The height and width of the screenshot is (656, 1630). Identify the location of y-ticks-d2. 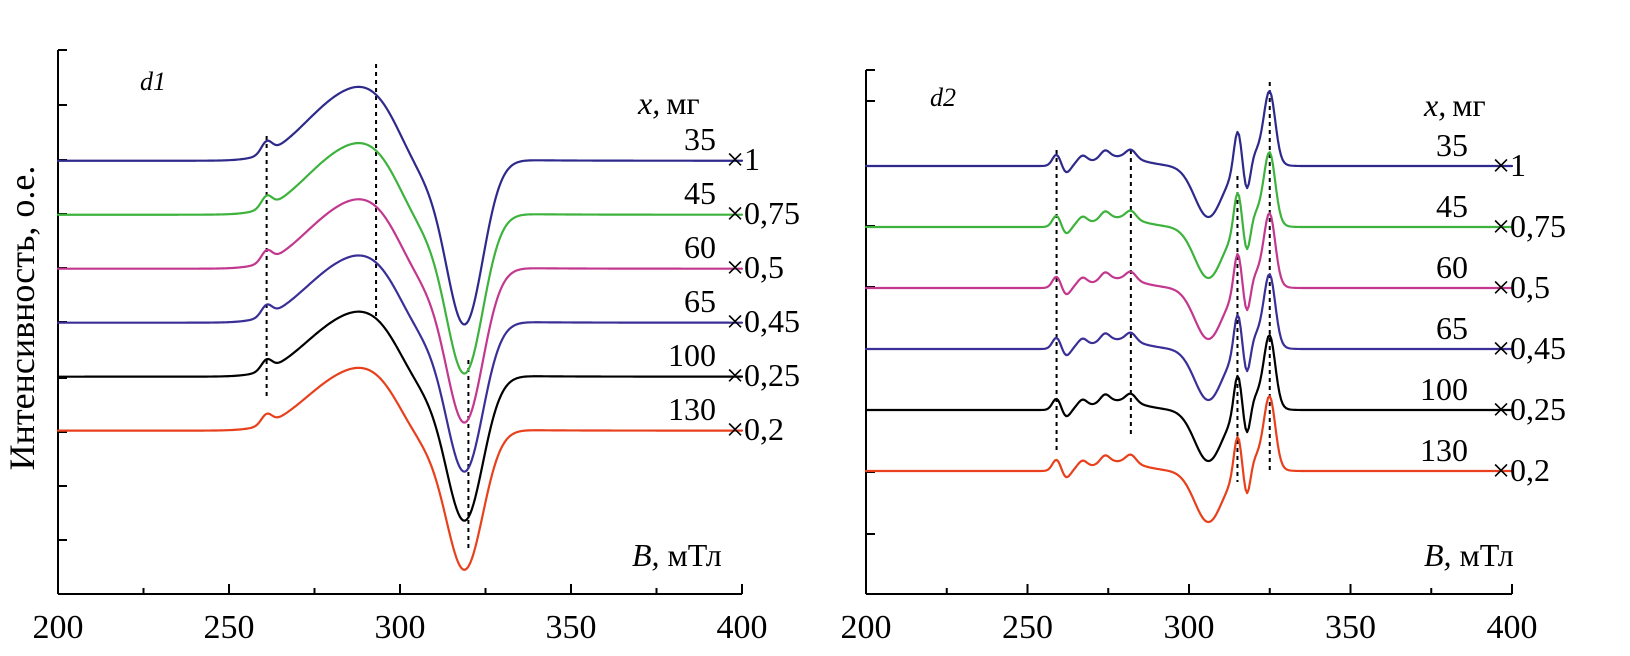
(870, 302).